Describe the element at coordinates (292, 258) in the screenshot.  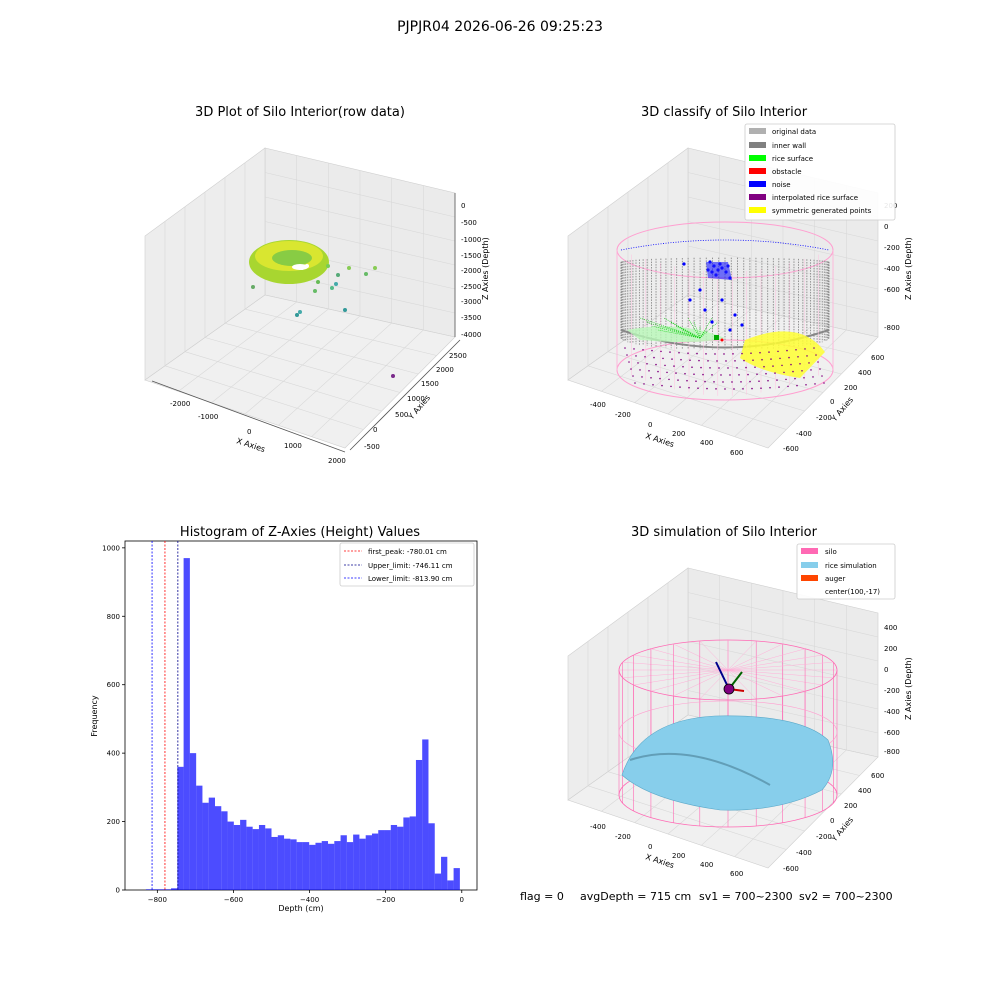
I see `p1-silo-center-points` at that location.